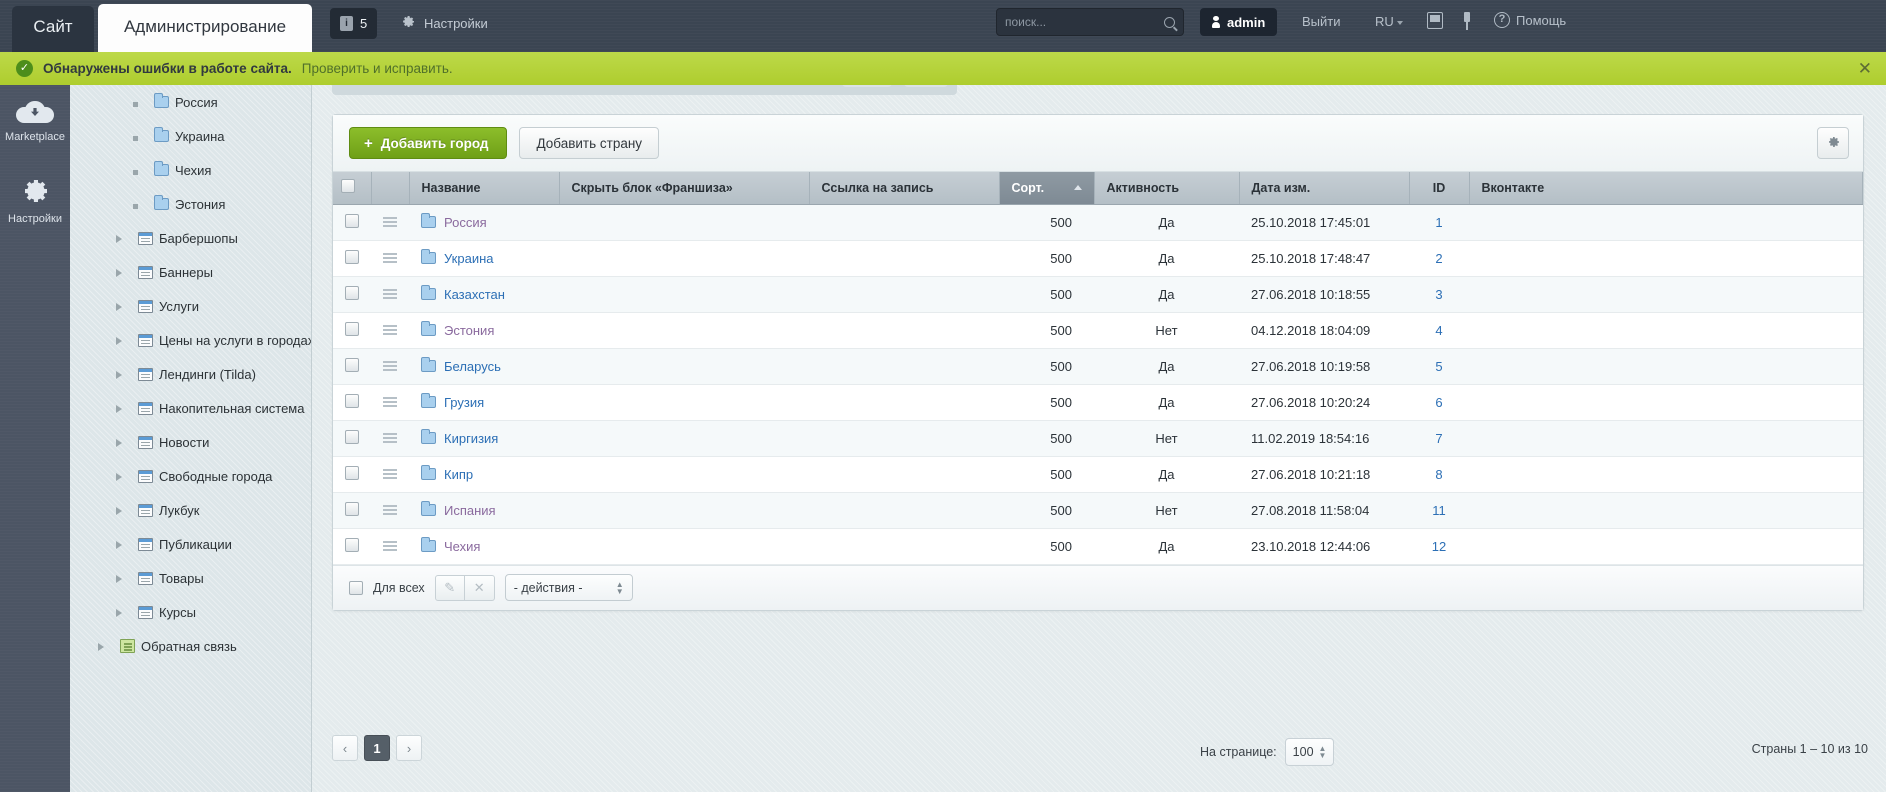  I want to click on sidebar-item-16: Обратная связь, so click(190, 646).